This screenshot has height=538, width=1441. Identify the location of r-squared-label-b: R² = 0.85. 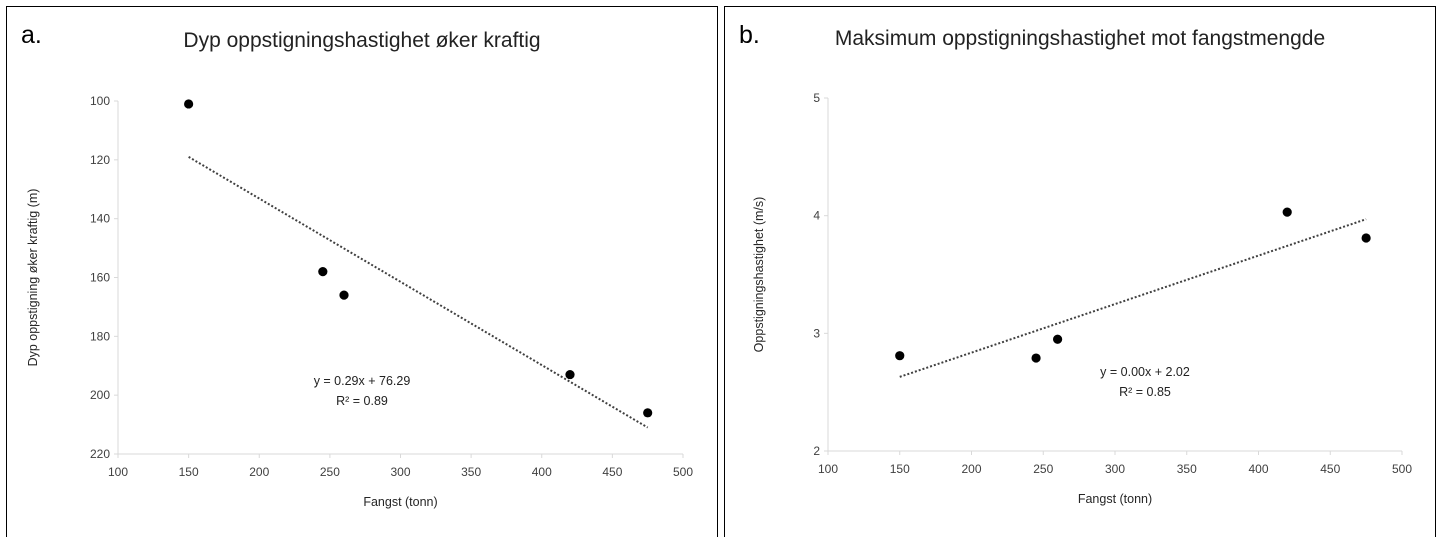
(1145, 392).